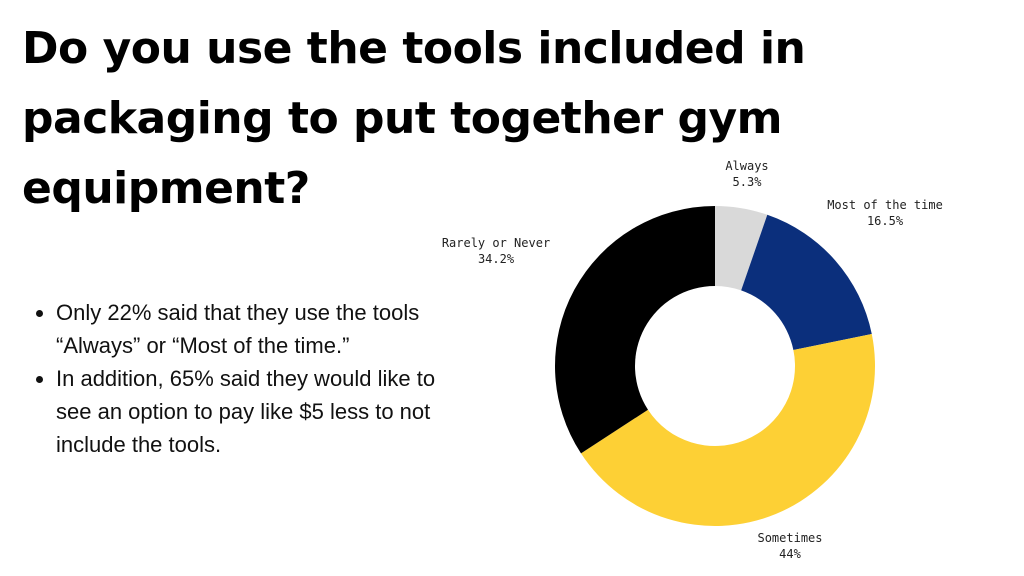  Describe the element at coordinates (790, 554) in the screenshot. I see `slice-value: 44%` at that location.